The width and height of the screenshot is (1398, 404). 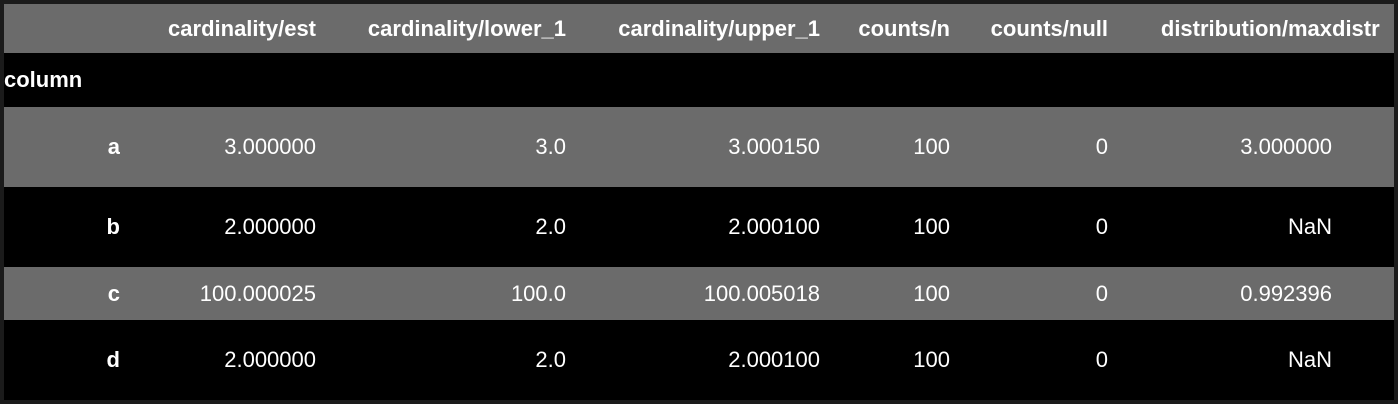 I want to click on table-cell: 100.0, so click(x=538, y=293).